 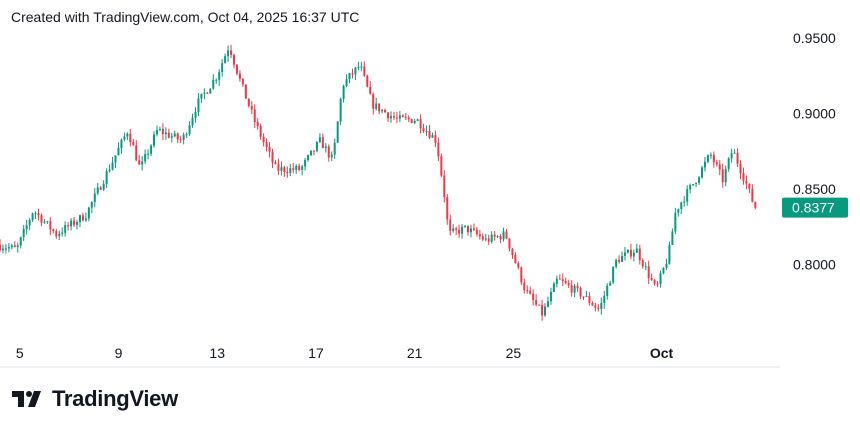 What do you see at coordinates (814, 265) in the screenshot?
I see `y-tick-label: 0.8000` at bounding box center [814, 265].